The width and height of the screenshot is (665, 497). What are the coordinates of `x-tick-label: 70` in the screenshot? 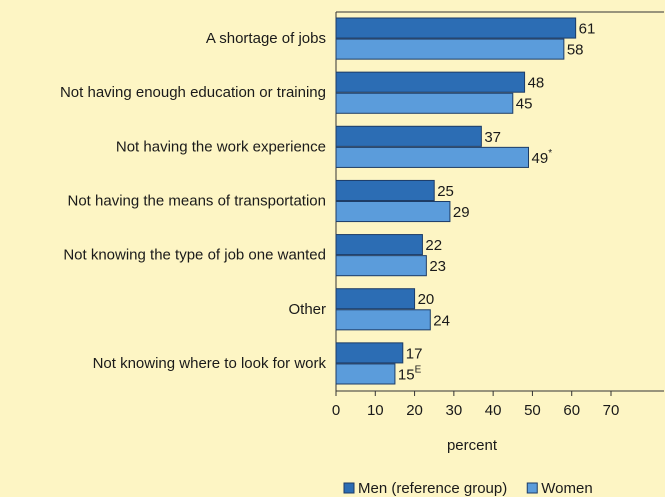 It's located at (611, 410).